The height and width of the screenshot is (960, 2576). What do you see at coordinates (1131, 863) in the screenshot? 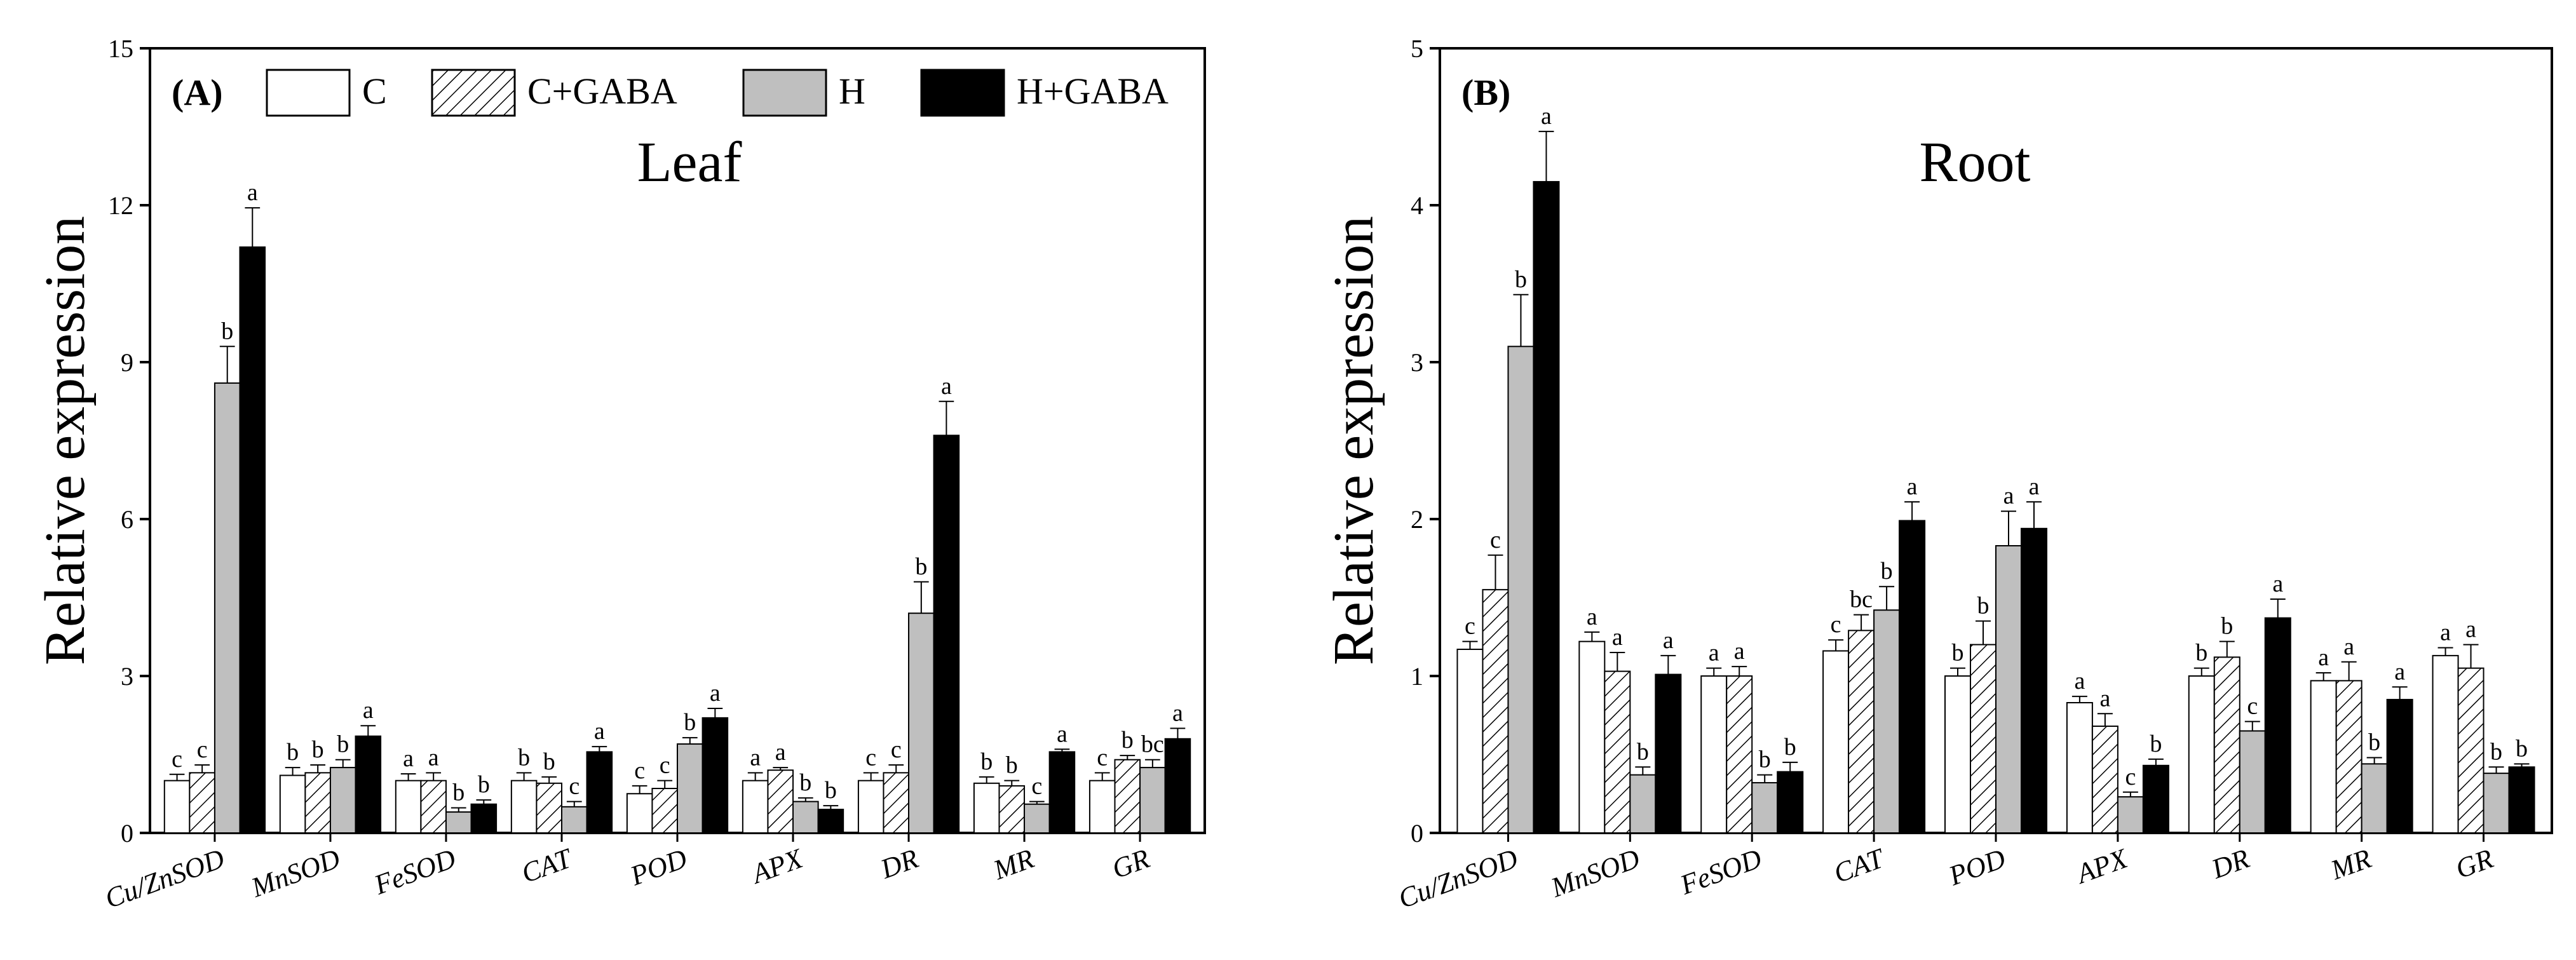
I see `leaf-category-label: GR` at bounding box center [1131, 863].